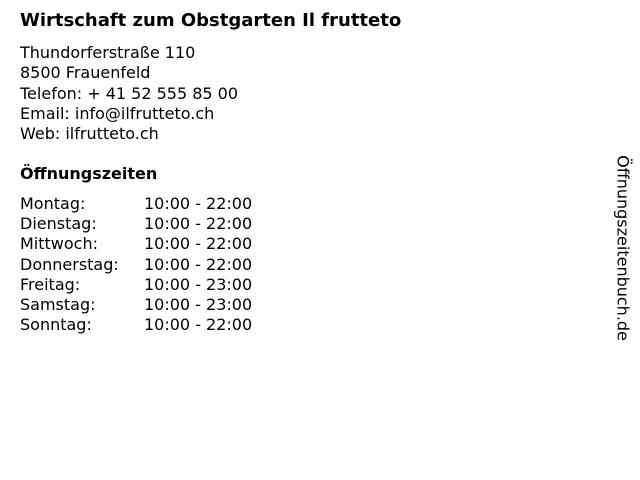  I want to click on day: Mittwoch:, so click(59, 244).